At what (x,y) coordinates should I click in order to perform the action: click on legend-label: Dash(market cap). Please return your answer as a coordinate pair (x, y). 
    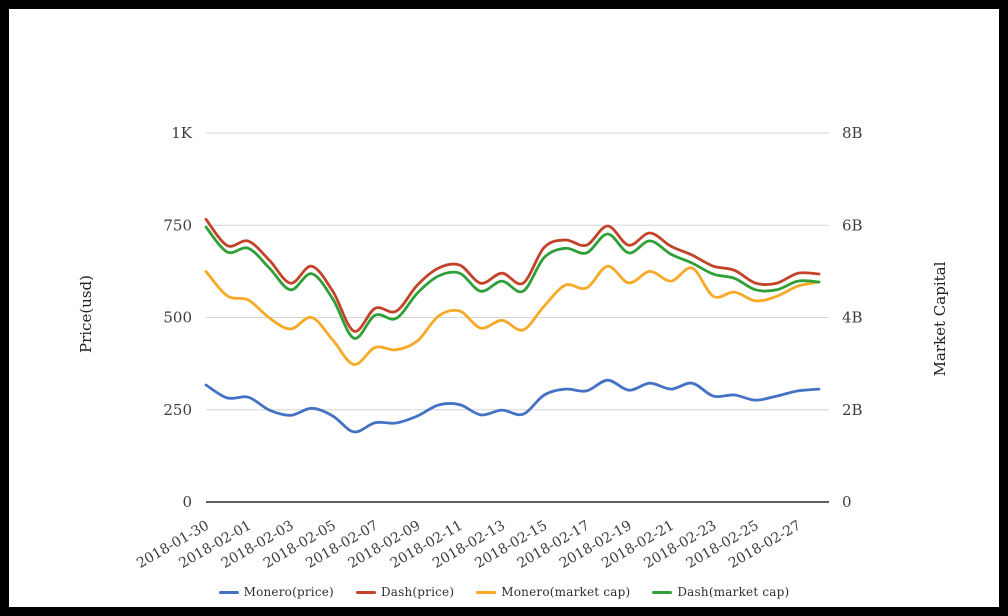
    Looking at the image, I should click on (733, 592).